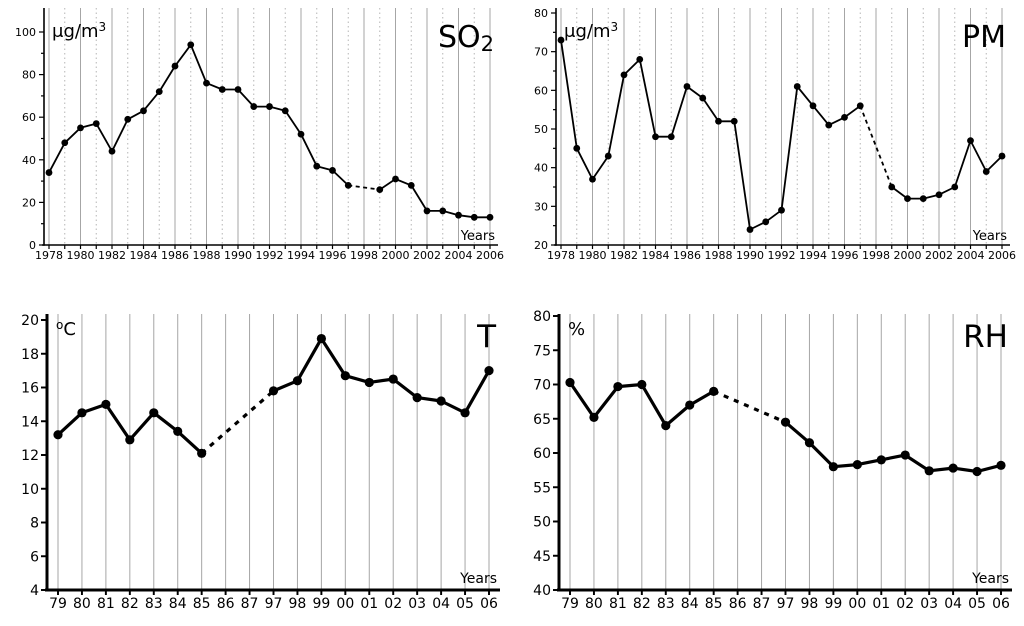  I want to click on y-tick-label: 30, so click(541, 206).